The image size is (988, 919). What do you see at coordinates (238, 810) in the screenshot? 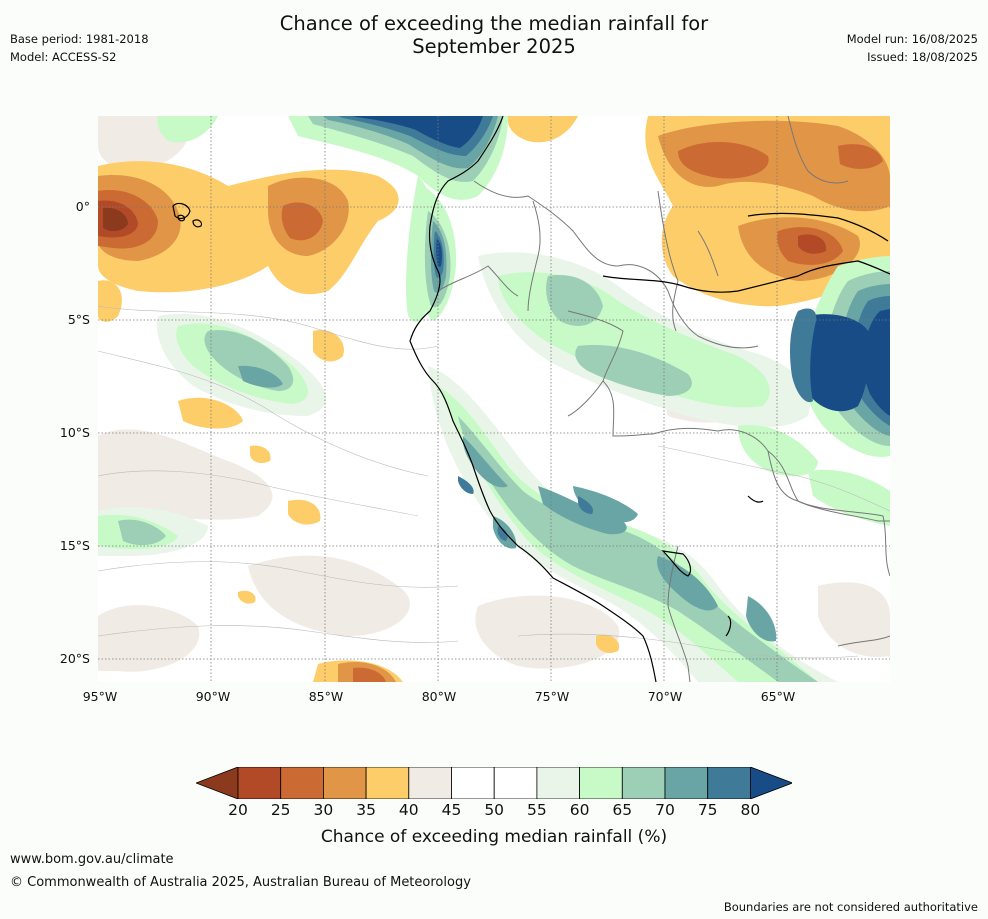
I see `colorbar-tick-label: 20` at bounding box center [238, 810].